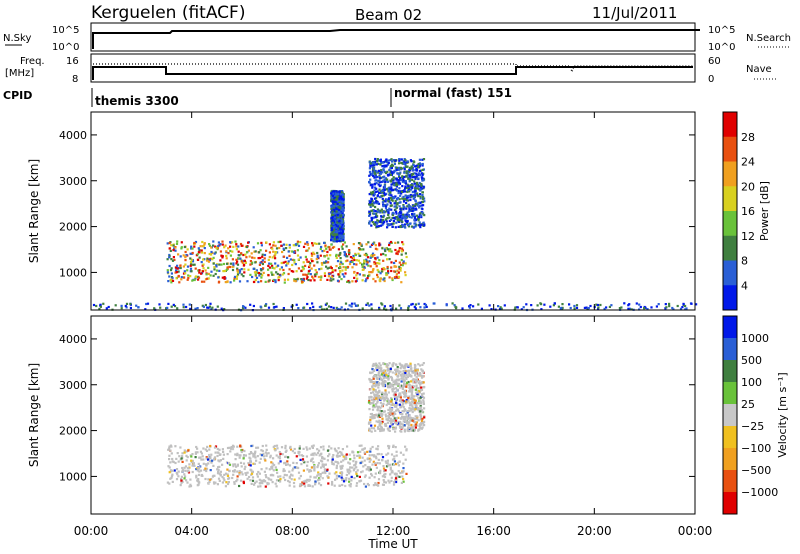  Describe the element at coordinates (714, 61) in the screenshot. I see `nave-tick-top: 60` at that location.